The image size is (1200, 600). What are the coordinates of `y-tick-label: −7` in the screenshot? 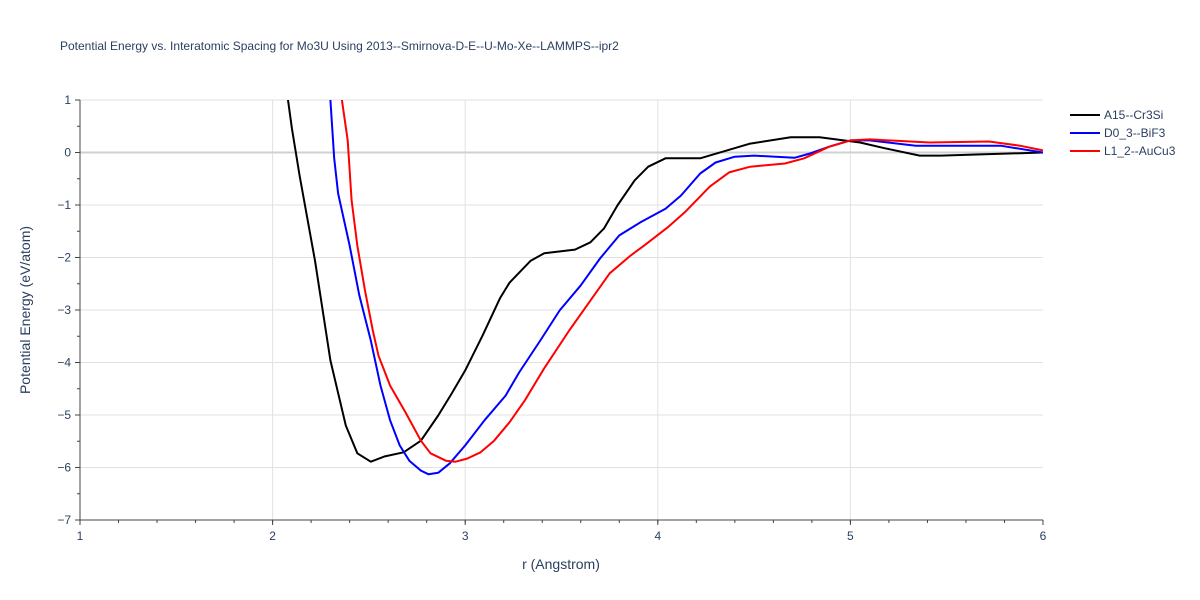 It's located at (64, 520).